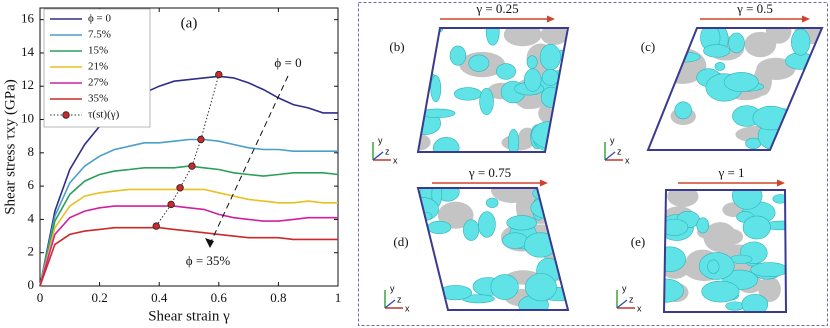 Image resolution: width=830 pixels, height=328 pixels. Describe the element at coordinates (278, 297) in the screenshot. I see `x-tick-label: 0.8` at that location.